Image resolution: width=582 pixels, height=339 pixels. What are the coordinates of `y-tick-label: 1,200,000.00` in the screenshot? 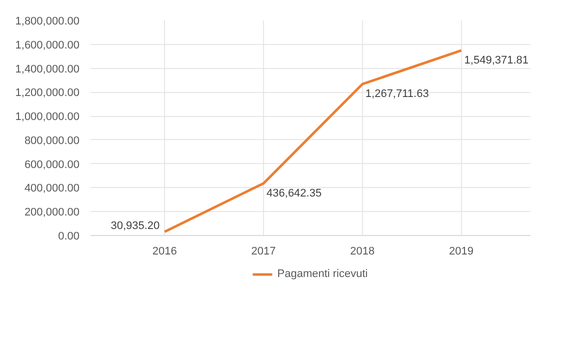 It's located at (47, 93).